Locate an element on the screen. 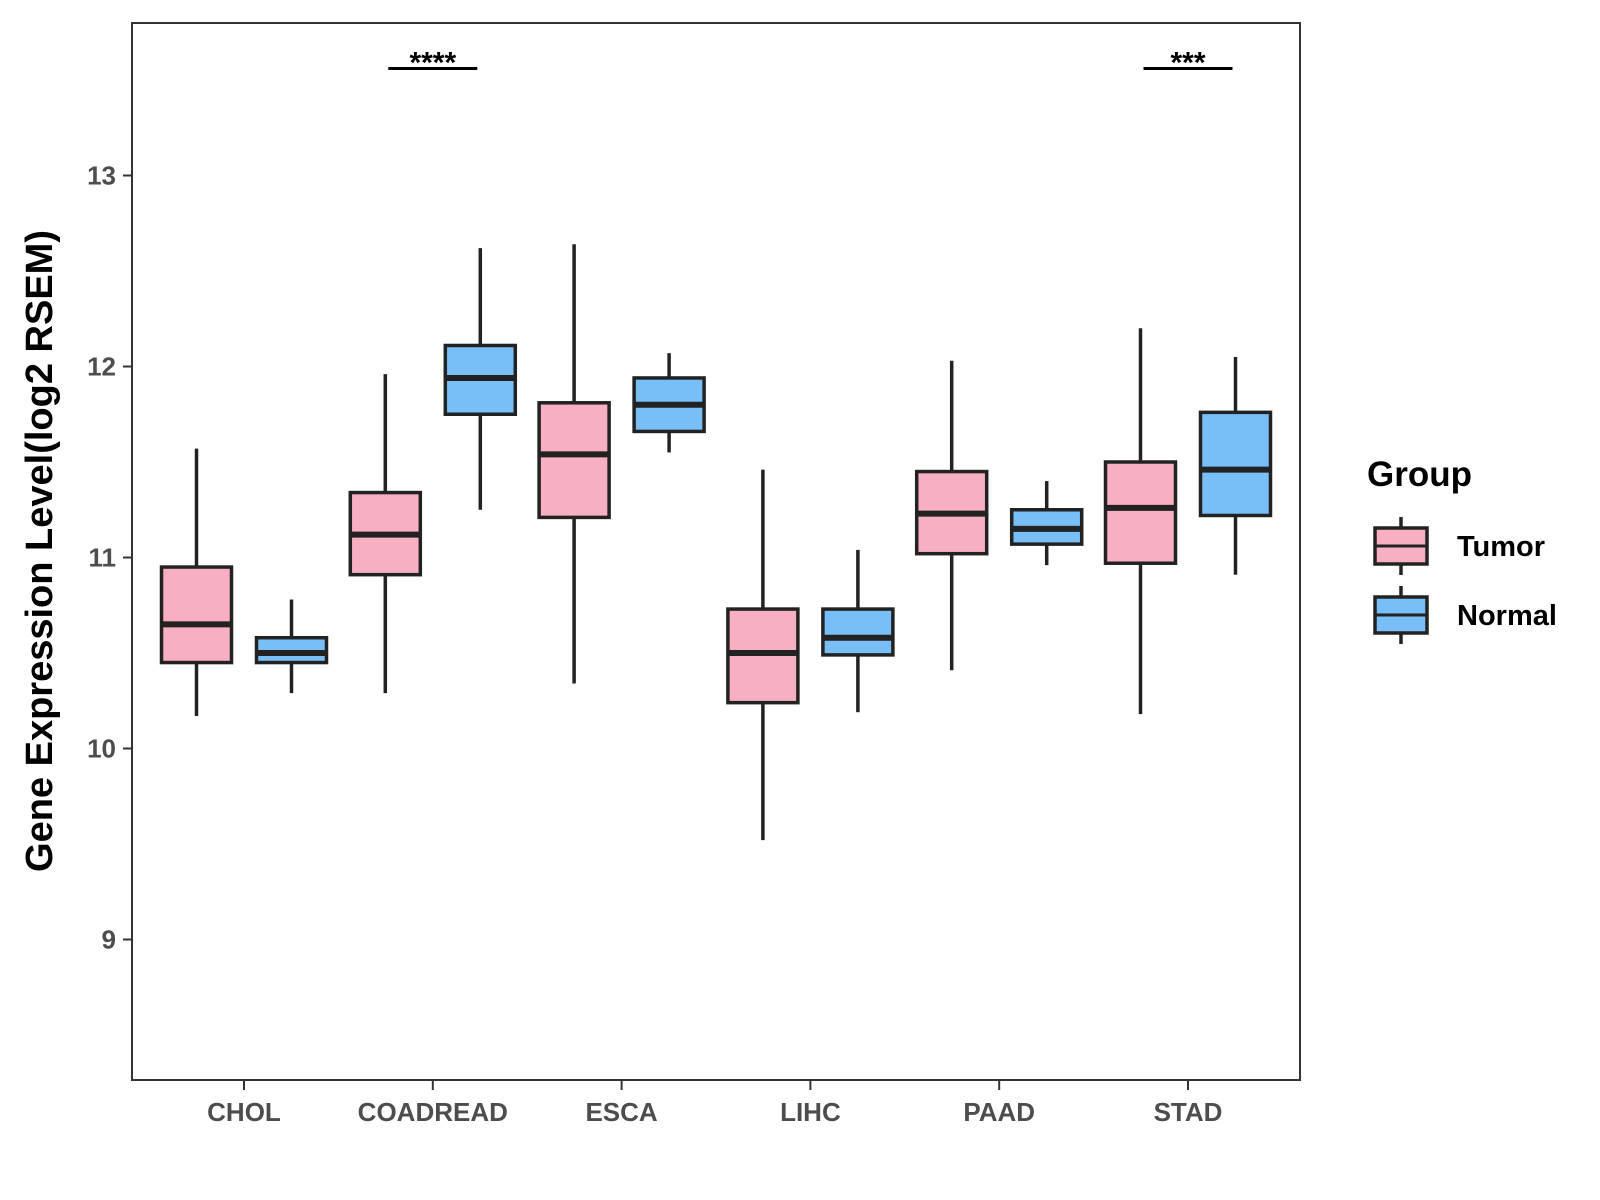 The width and height of the screenshot is (1600, 1200). x-tick-label: ESCA is located at coordinates (621, 1112).